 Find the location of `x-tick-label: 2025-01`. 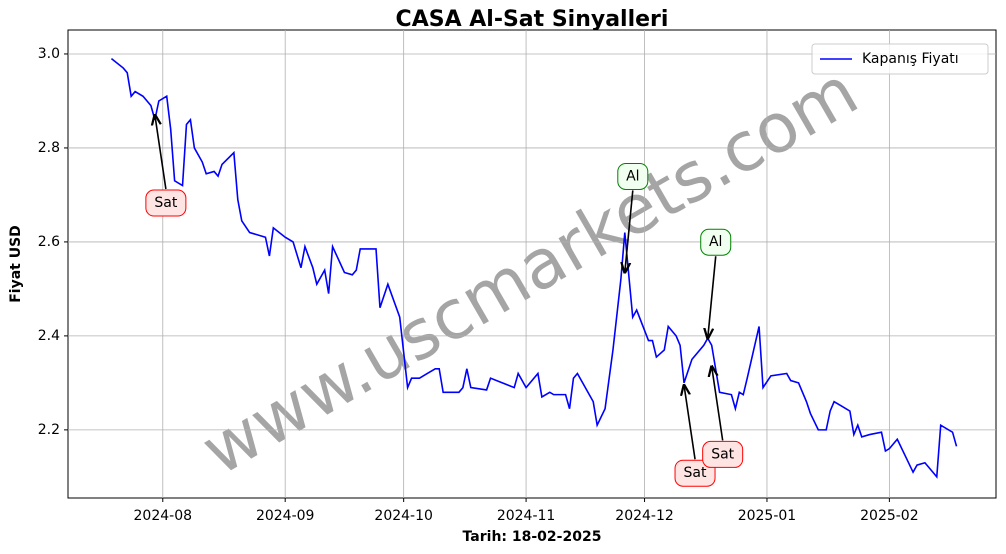

x-tick-label: 2025-01 is located at coordinates (767, 516).